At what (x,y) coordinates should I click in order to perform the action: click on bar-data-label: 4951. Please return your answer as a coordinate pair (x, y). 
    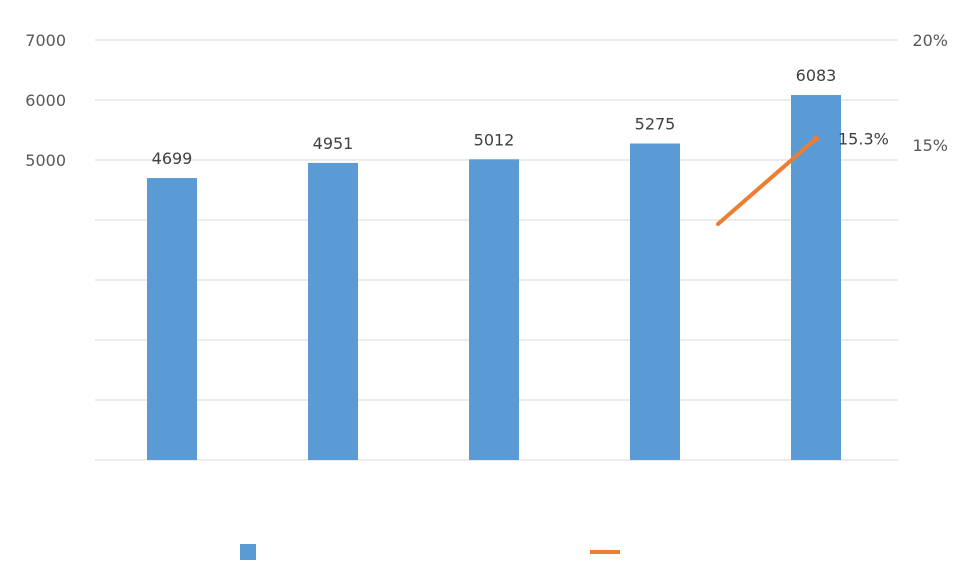
    Looking at the image, I should click on (333, 143).